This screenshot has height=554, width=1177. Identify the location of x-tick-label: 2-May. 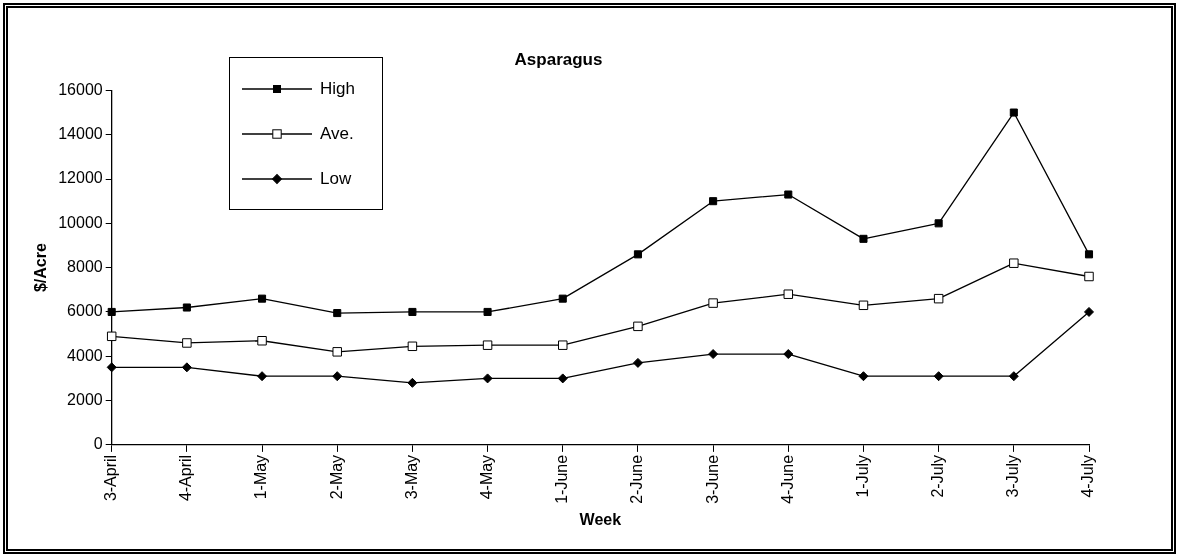
(336, 477).